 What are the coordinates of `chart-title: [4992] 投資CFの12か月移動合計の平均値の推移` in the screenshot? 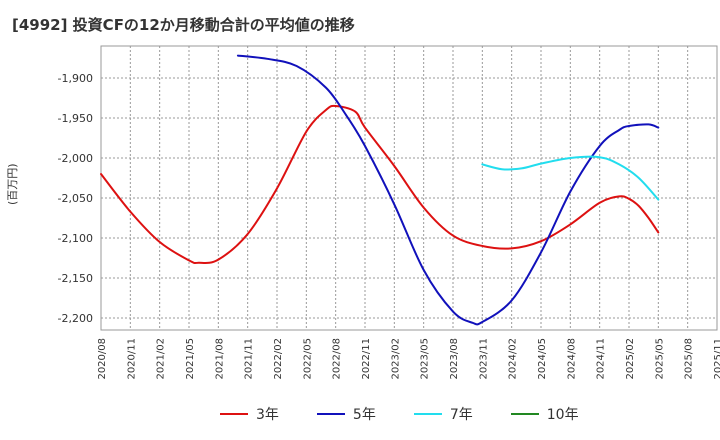 It's located at (183, 25).